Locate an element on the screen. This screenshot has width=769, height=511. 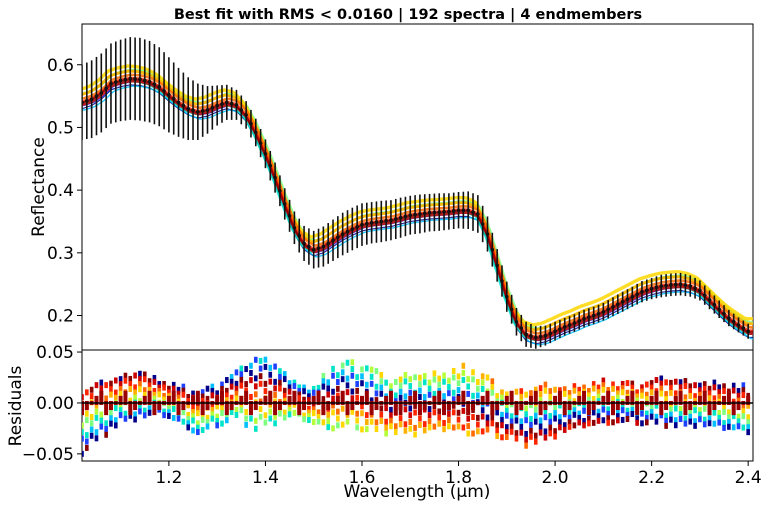
x-tick-label: 1.4 is located at coordinates (265, 478).